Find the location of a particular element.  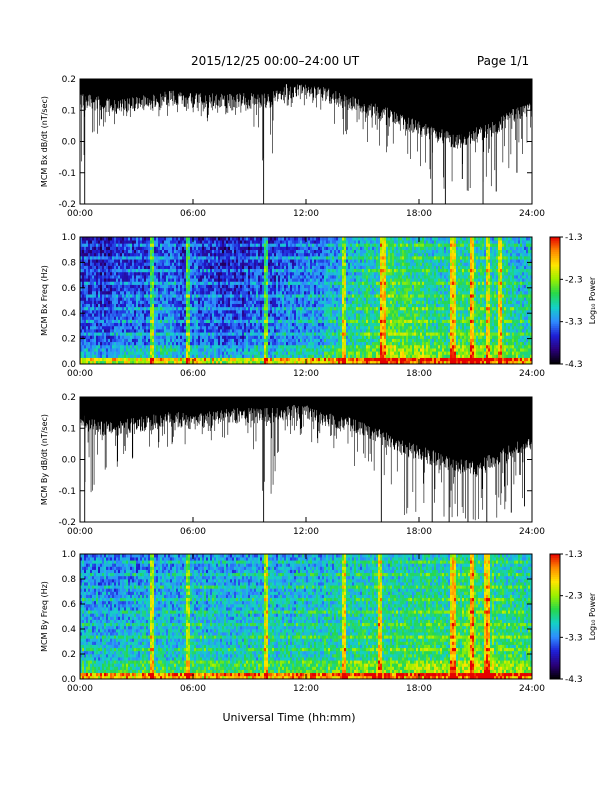

x-tick-label: 12:00 is located at coordinates (306, 214).